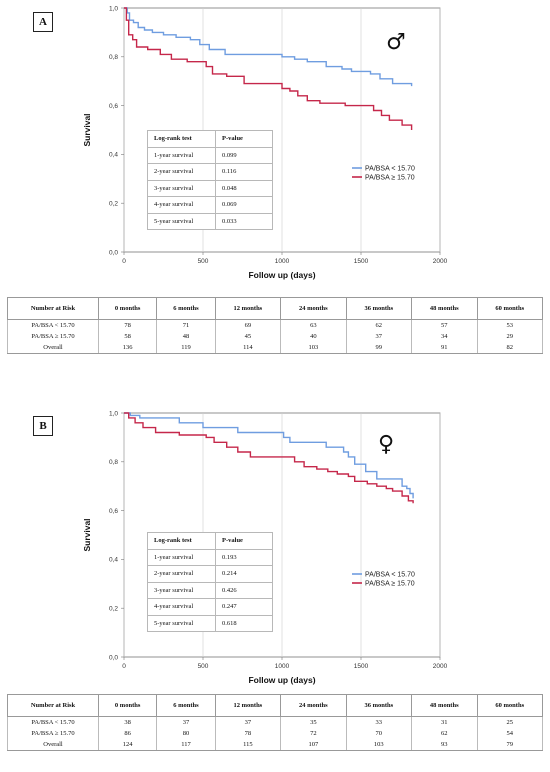 The height and width of the screenshot is (772, 550). I want to click on risk-cell: 62, so click(379, 325).